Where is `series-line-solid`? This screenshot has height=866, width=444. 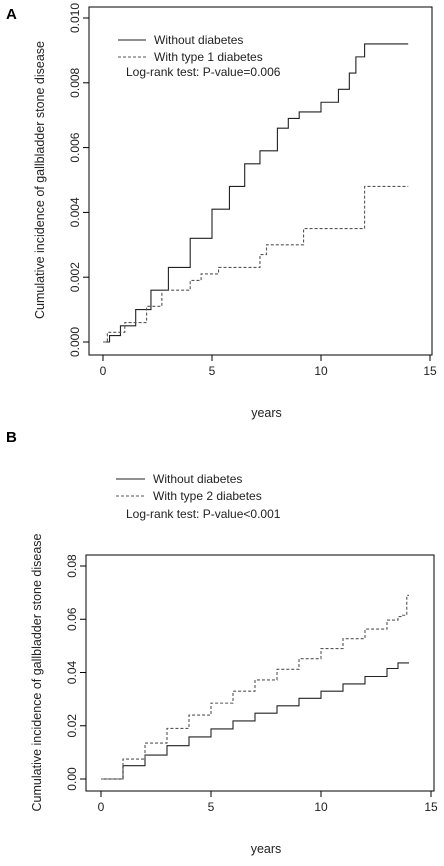
series-line-solid is located at coordinates (255, 721).